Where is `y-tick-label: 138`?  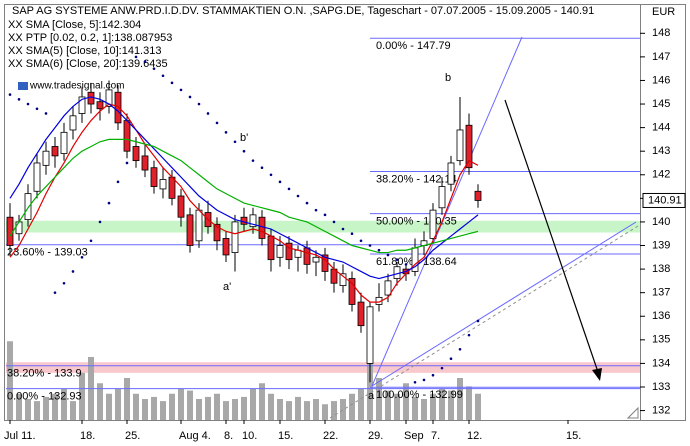 y-tick-label: 138 is located at coordinates (661, 269).